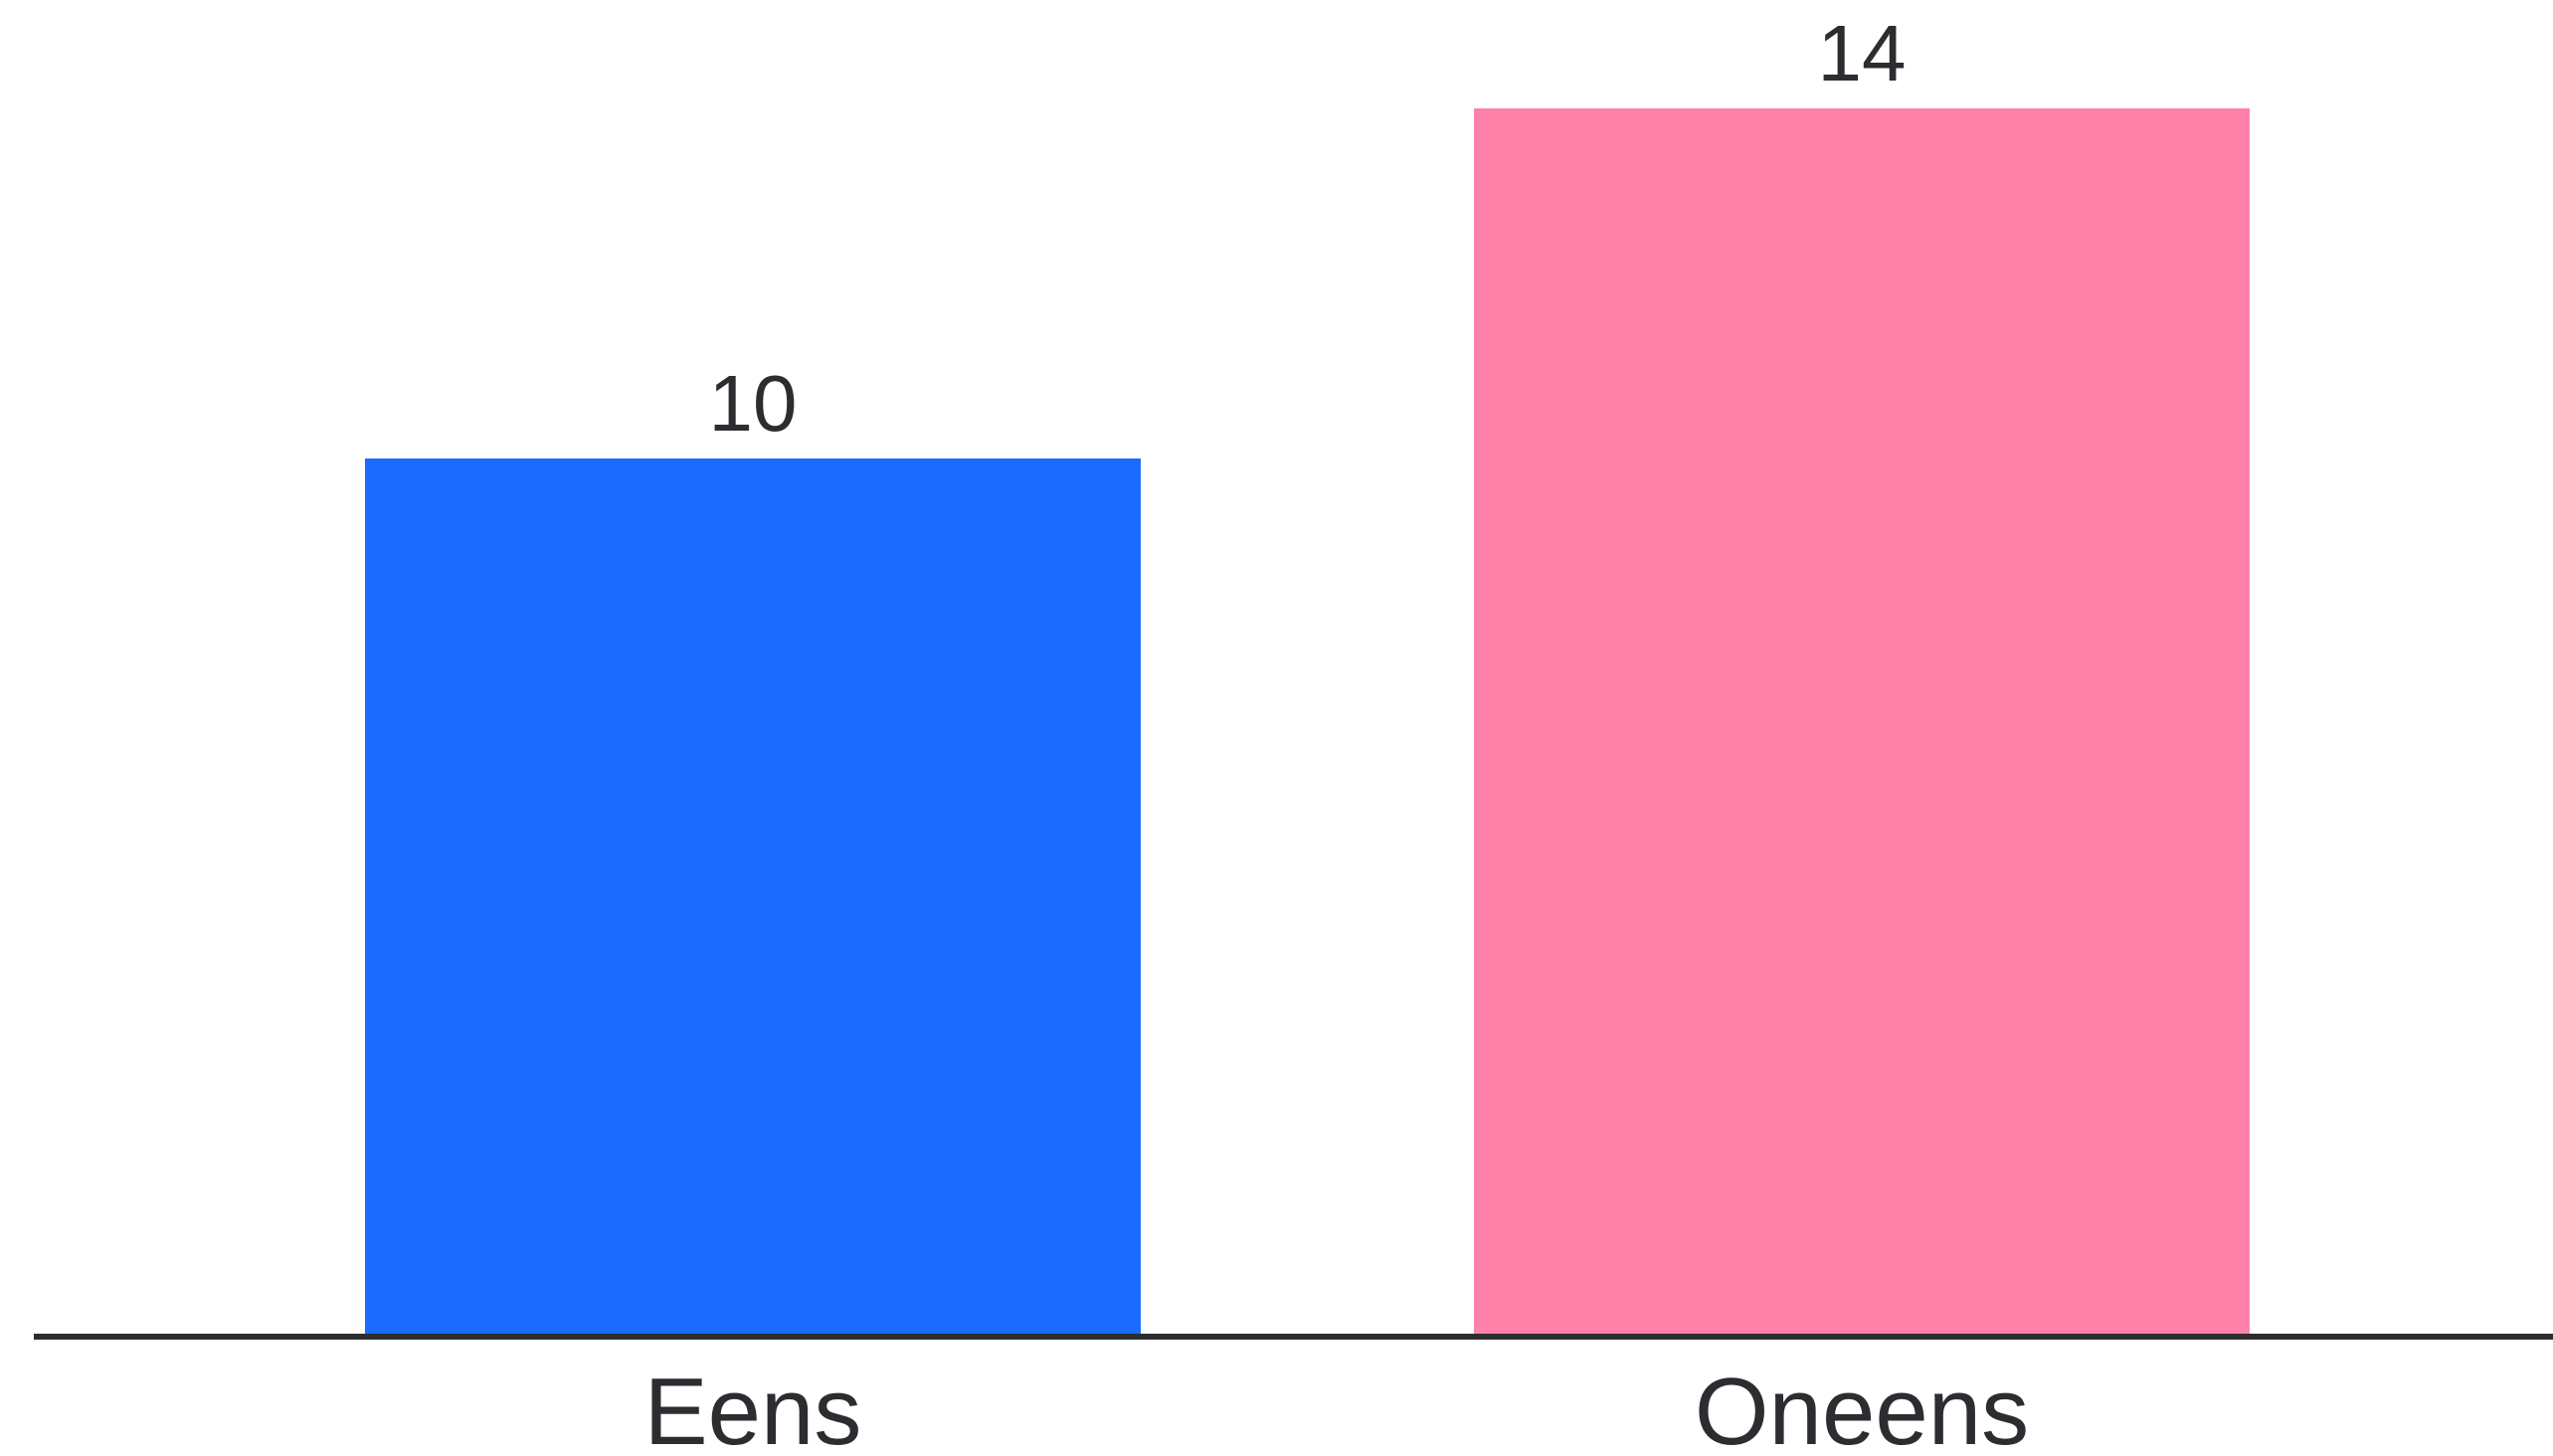  I want to click on value-label-eens: 10, so click(753, 403).